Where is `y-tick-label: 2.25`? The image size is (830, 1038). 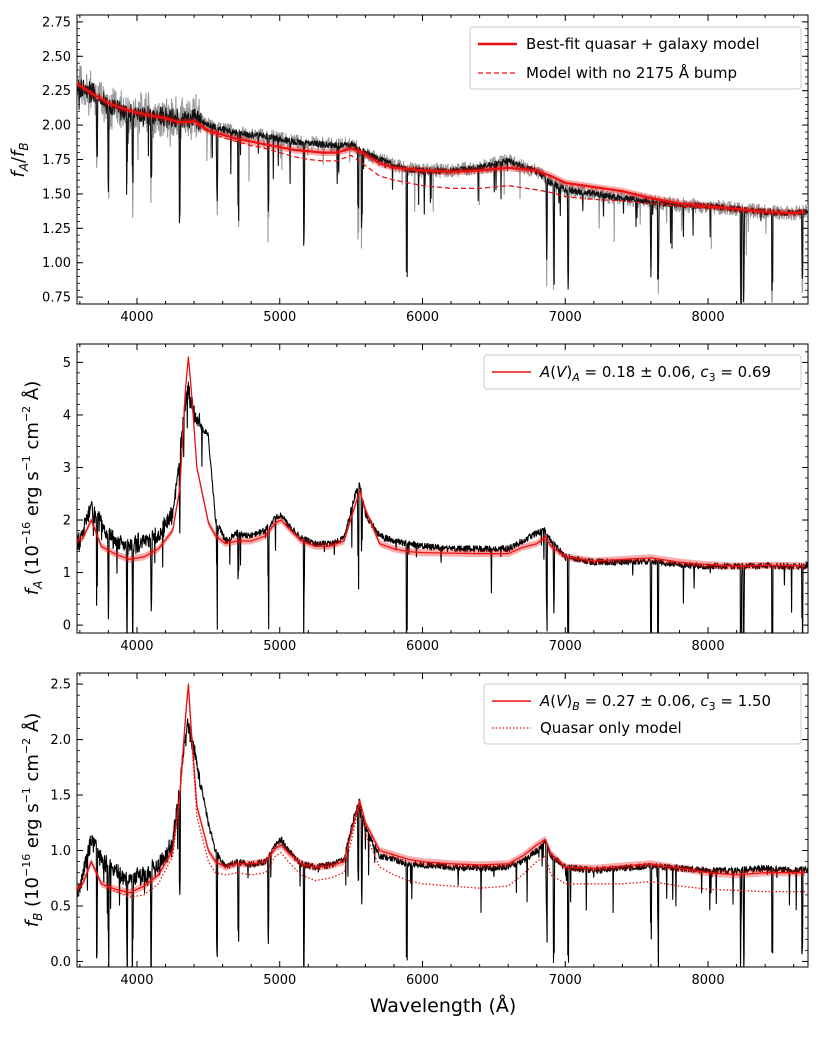 y-tick-label: 2.25 is located at coordinates (56, 91).